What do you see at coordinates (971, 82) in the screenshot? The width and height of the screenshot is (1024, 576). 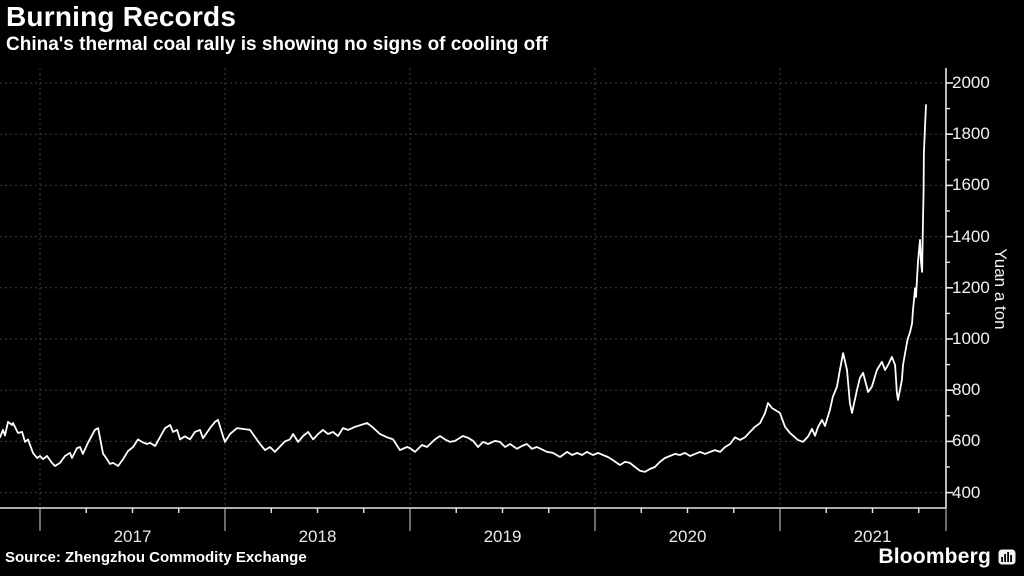 I see `y-tick-label: 2000` at bounding box center [971, 82].